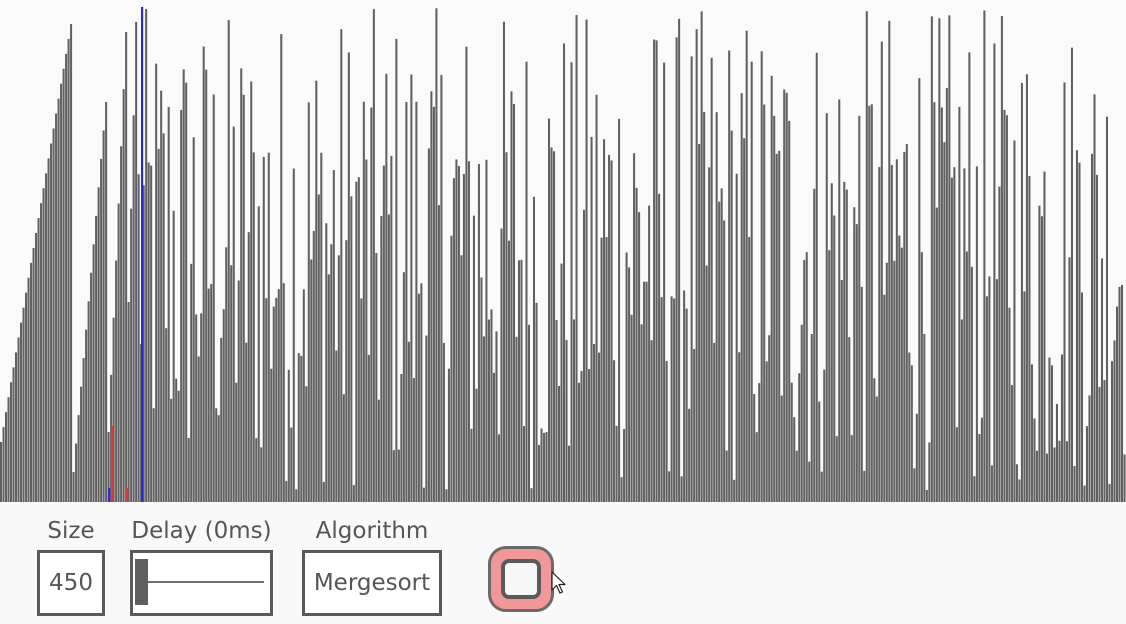  I want to click on algorithm-select: Mergesort, so click(372, 583).